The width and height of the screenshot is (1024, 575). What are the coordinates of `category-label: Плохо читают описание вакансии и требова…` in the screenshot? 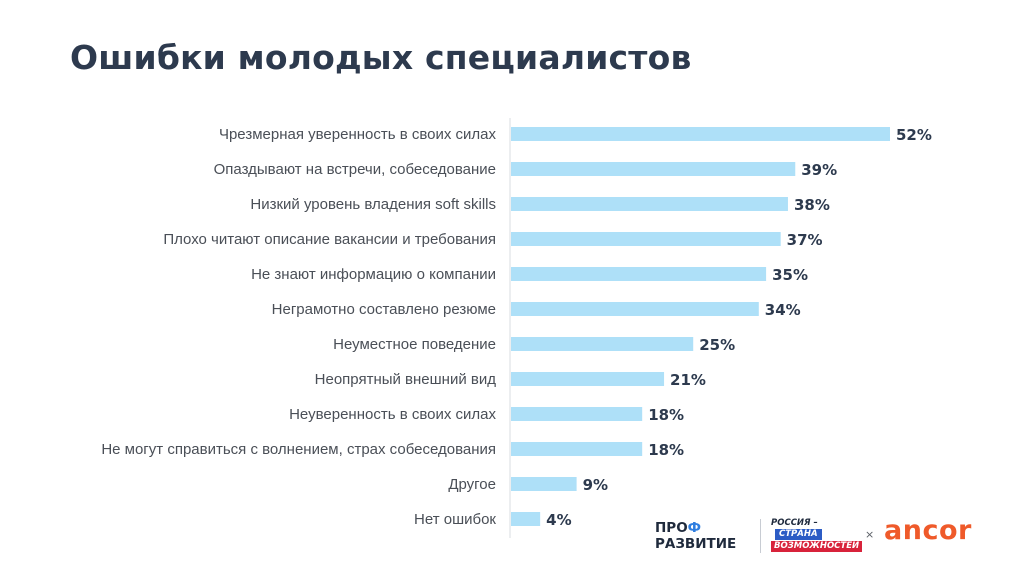 It's located at (329, 239).